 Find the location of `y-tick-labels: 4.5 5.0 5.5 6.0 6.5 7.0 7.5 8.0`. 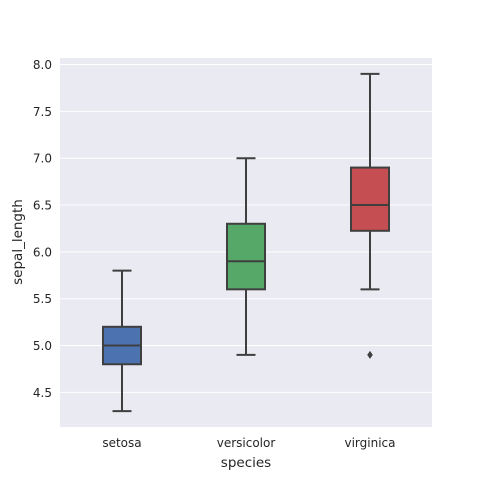

y-tick-labels: 4.5 5.0 5.5 6.0 6.5 7.0 7.5 8.0 is located at coordinates (42, 229).